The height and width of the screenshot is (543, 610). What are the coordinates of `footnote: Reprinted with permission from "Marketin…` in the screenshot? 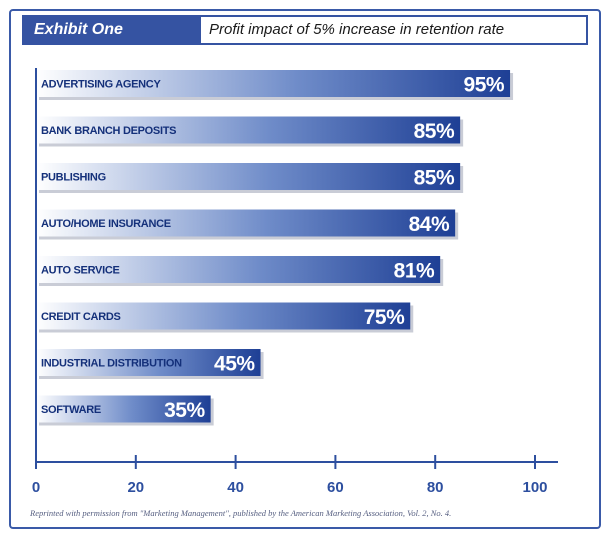 It's located at (241, 513).